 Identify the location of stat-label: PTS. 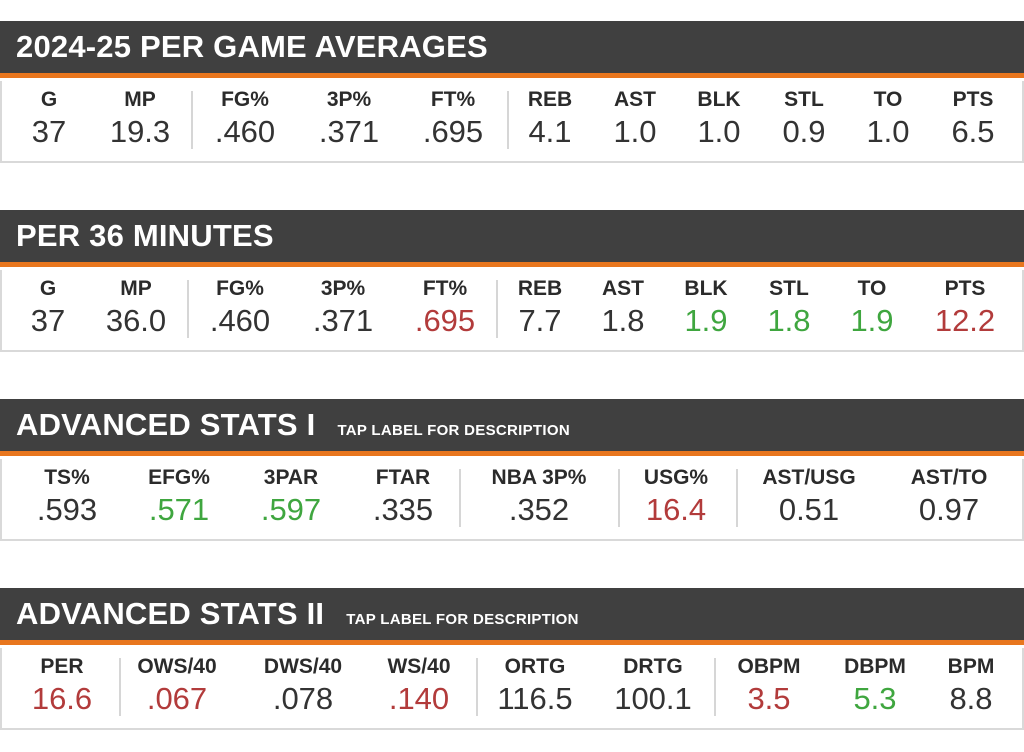
(973, 99).